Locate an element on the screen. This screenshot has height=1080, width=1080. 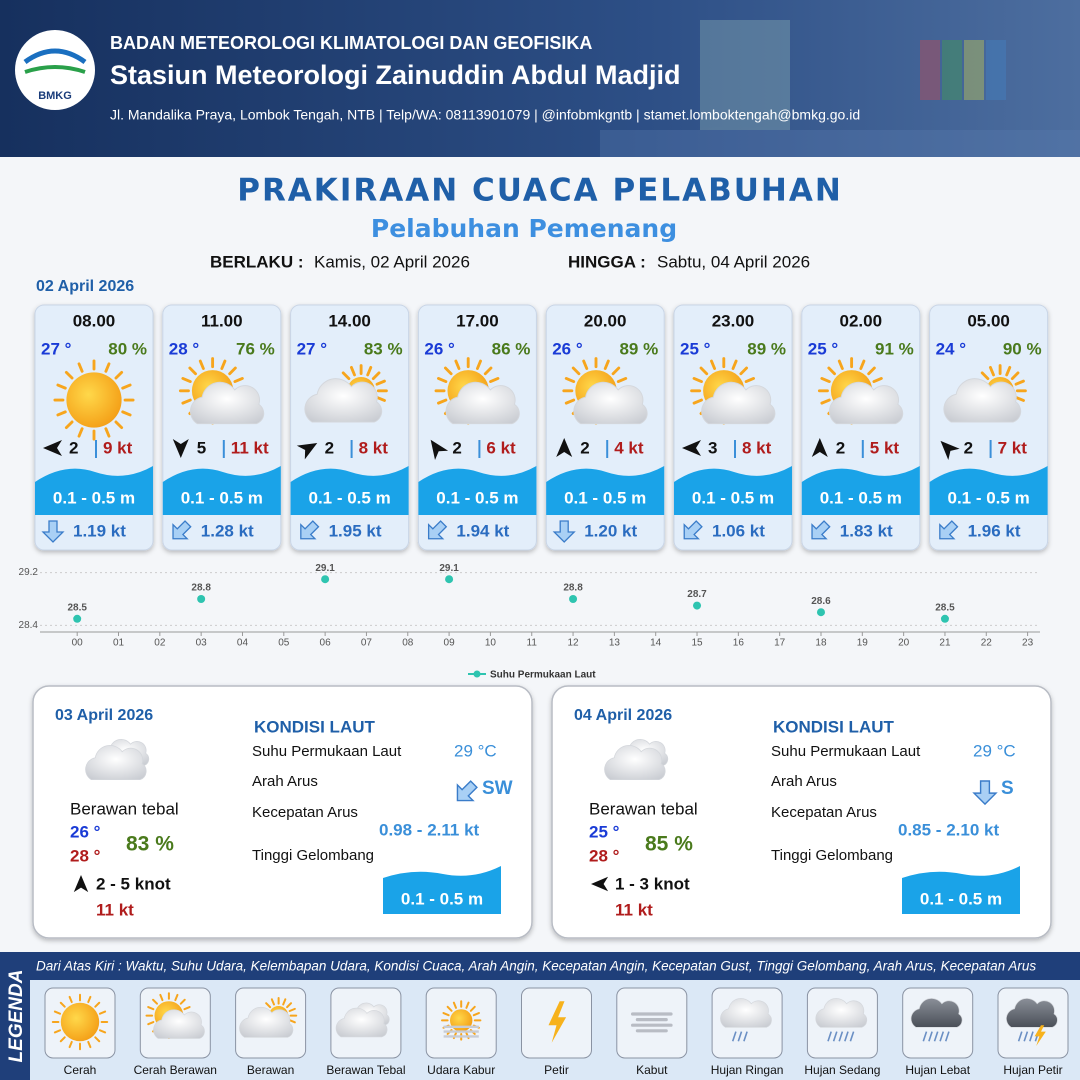
sea-temperature: 29 °C is located at coordinates (994, 750).